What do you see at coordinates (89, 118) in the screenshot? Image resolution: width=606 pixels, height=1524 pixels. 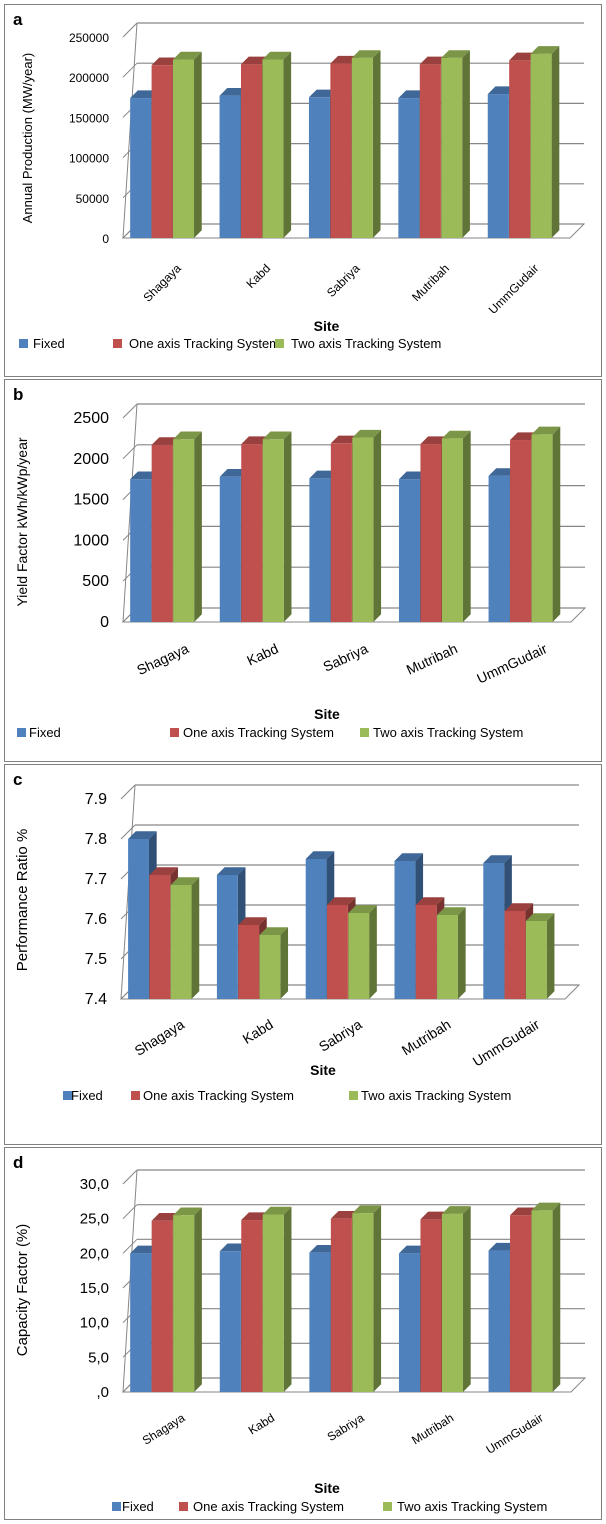 I see `y-tick-label: 150000` at bounding box center [89, 118].